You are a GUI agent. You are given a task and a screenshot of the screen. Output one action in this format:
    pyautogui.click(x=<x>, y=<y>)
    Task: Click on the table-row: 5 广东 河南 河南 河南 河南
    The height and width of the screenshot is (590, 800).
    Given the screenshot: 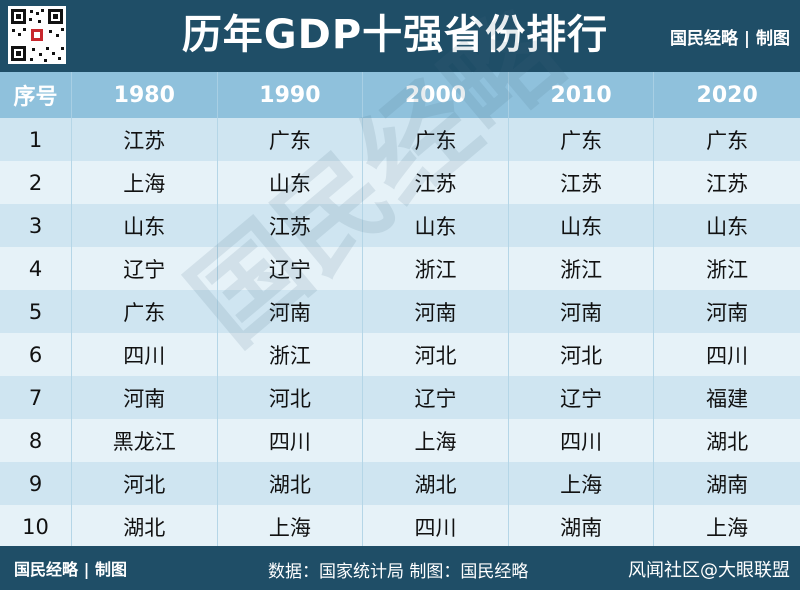 What is the action you would take?
    pyautogui.click(x=400, y=311)
    